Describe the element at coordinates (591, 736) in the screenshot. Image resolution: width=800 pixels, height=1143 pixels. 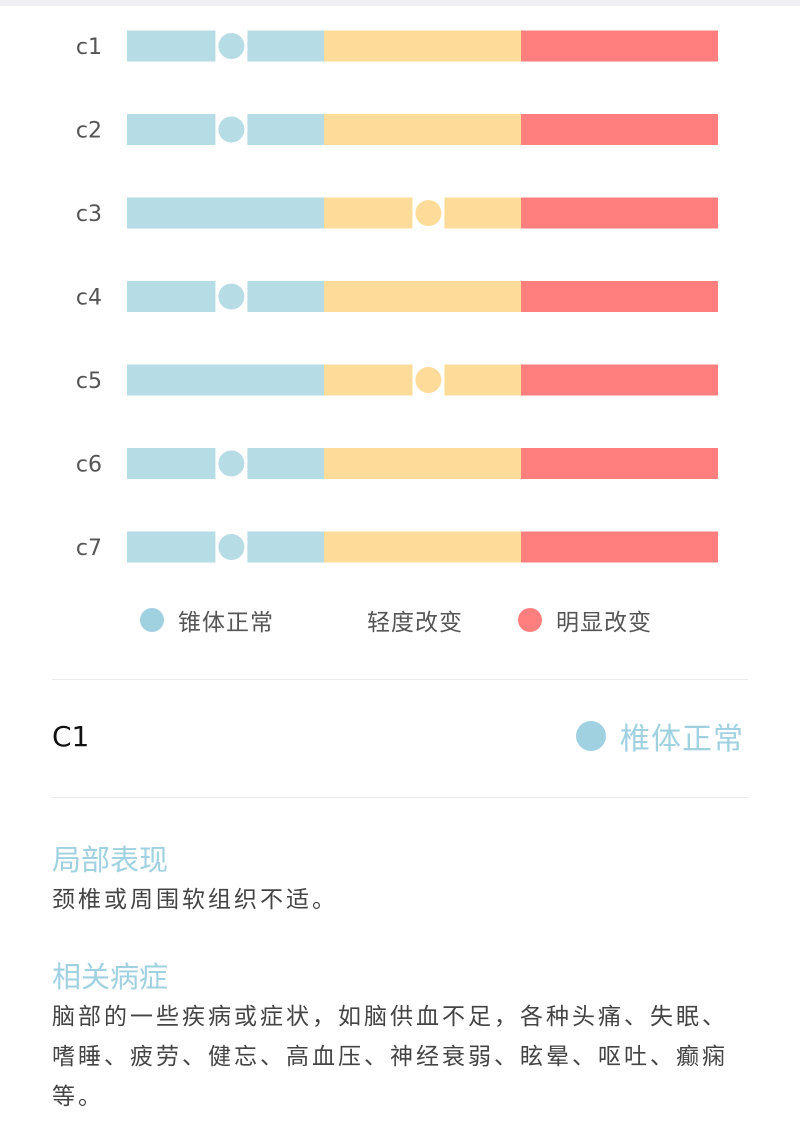
I see `status-dot-icon` at that location.